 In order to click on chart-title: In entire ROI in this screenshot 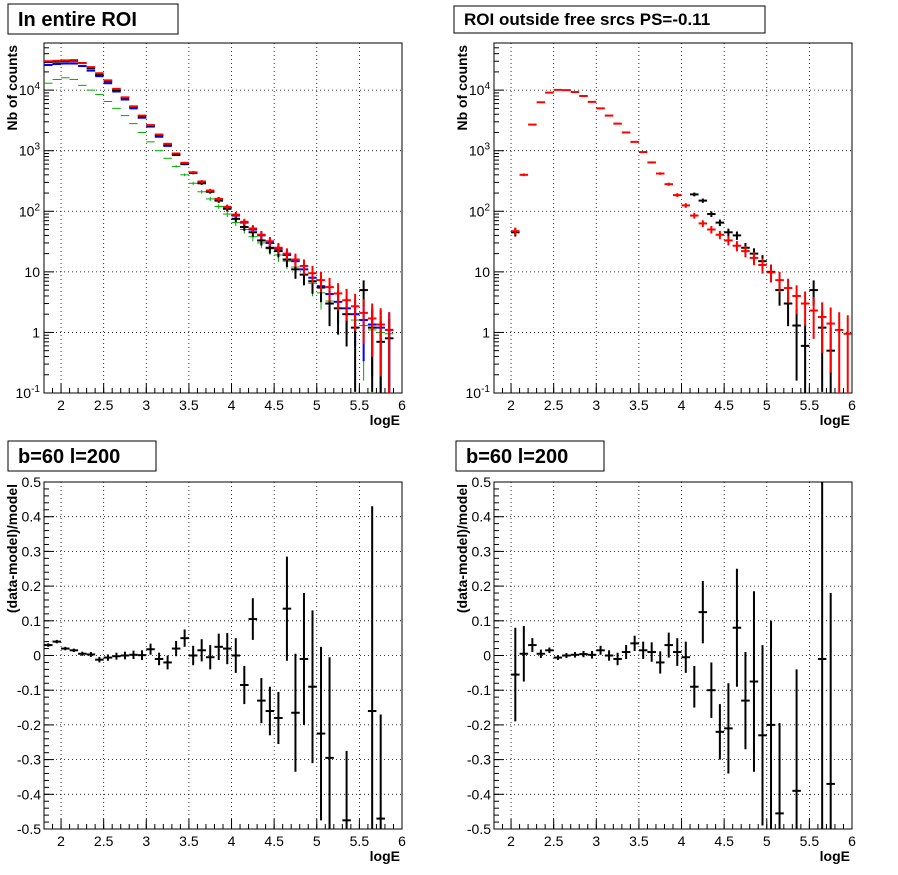, I will do `click(77, 20)`.